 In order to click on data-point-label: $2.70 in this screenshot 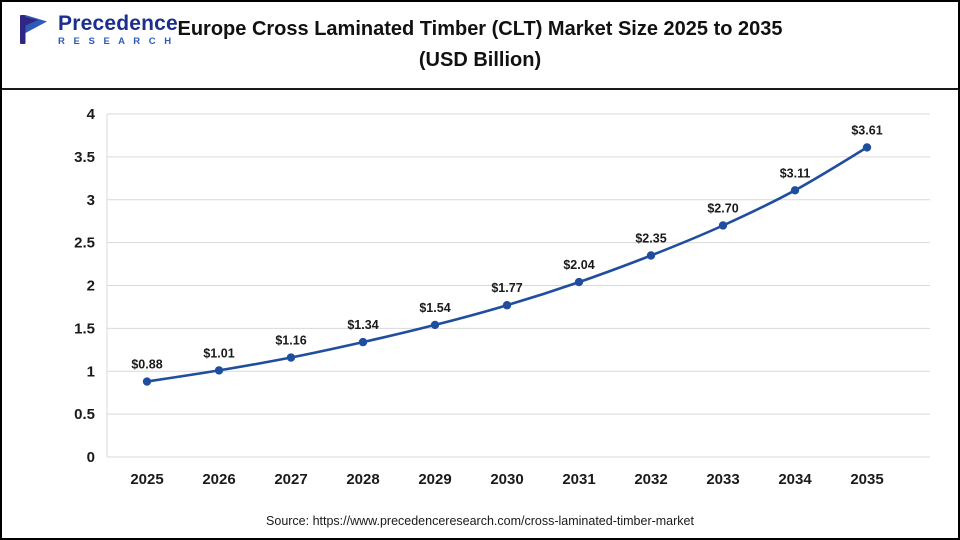, I will do `click(722, 208)`.